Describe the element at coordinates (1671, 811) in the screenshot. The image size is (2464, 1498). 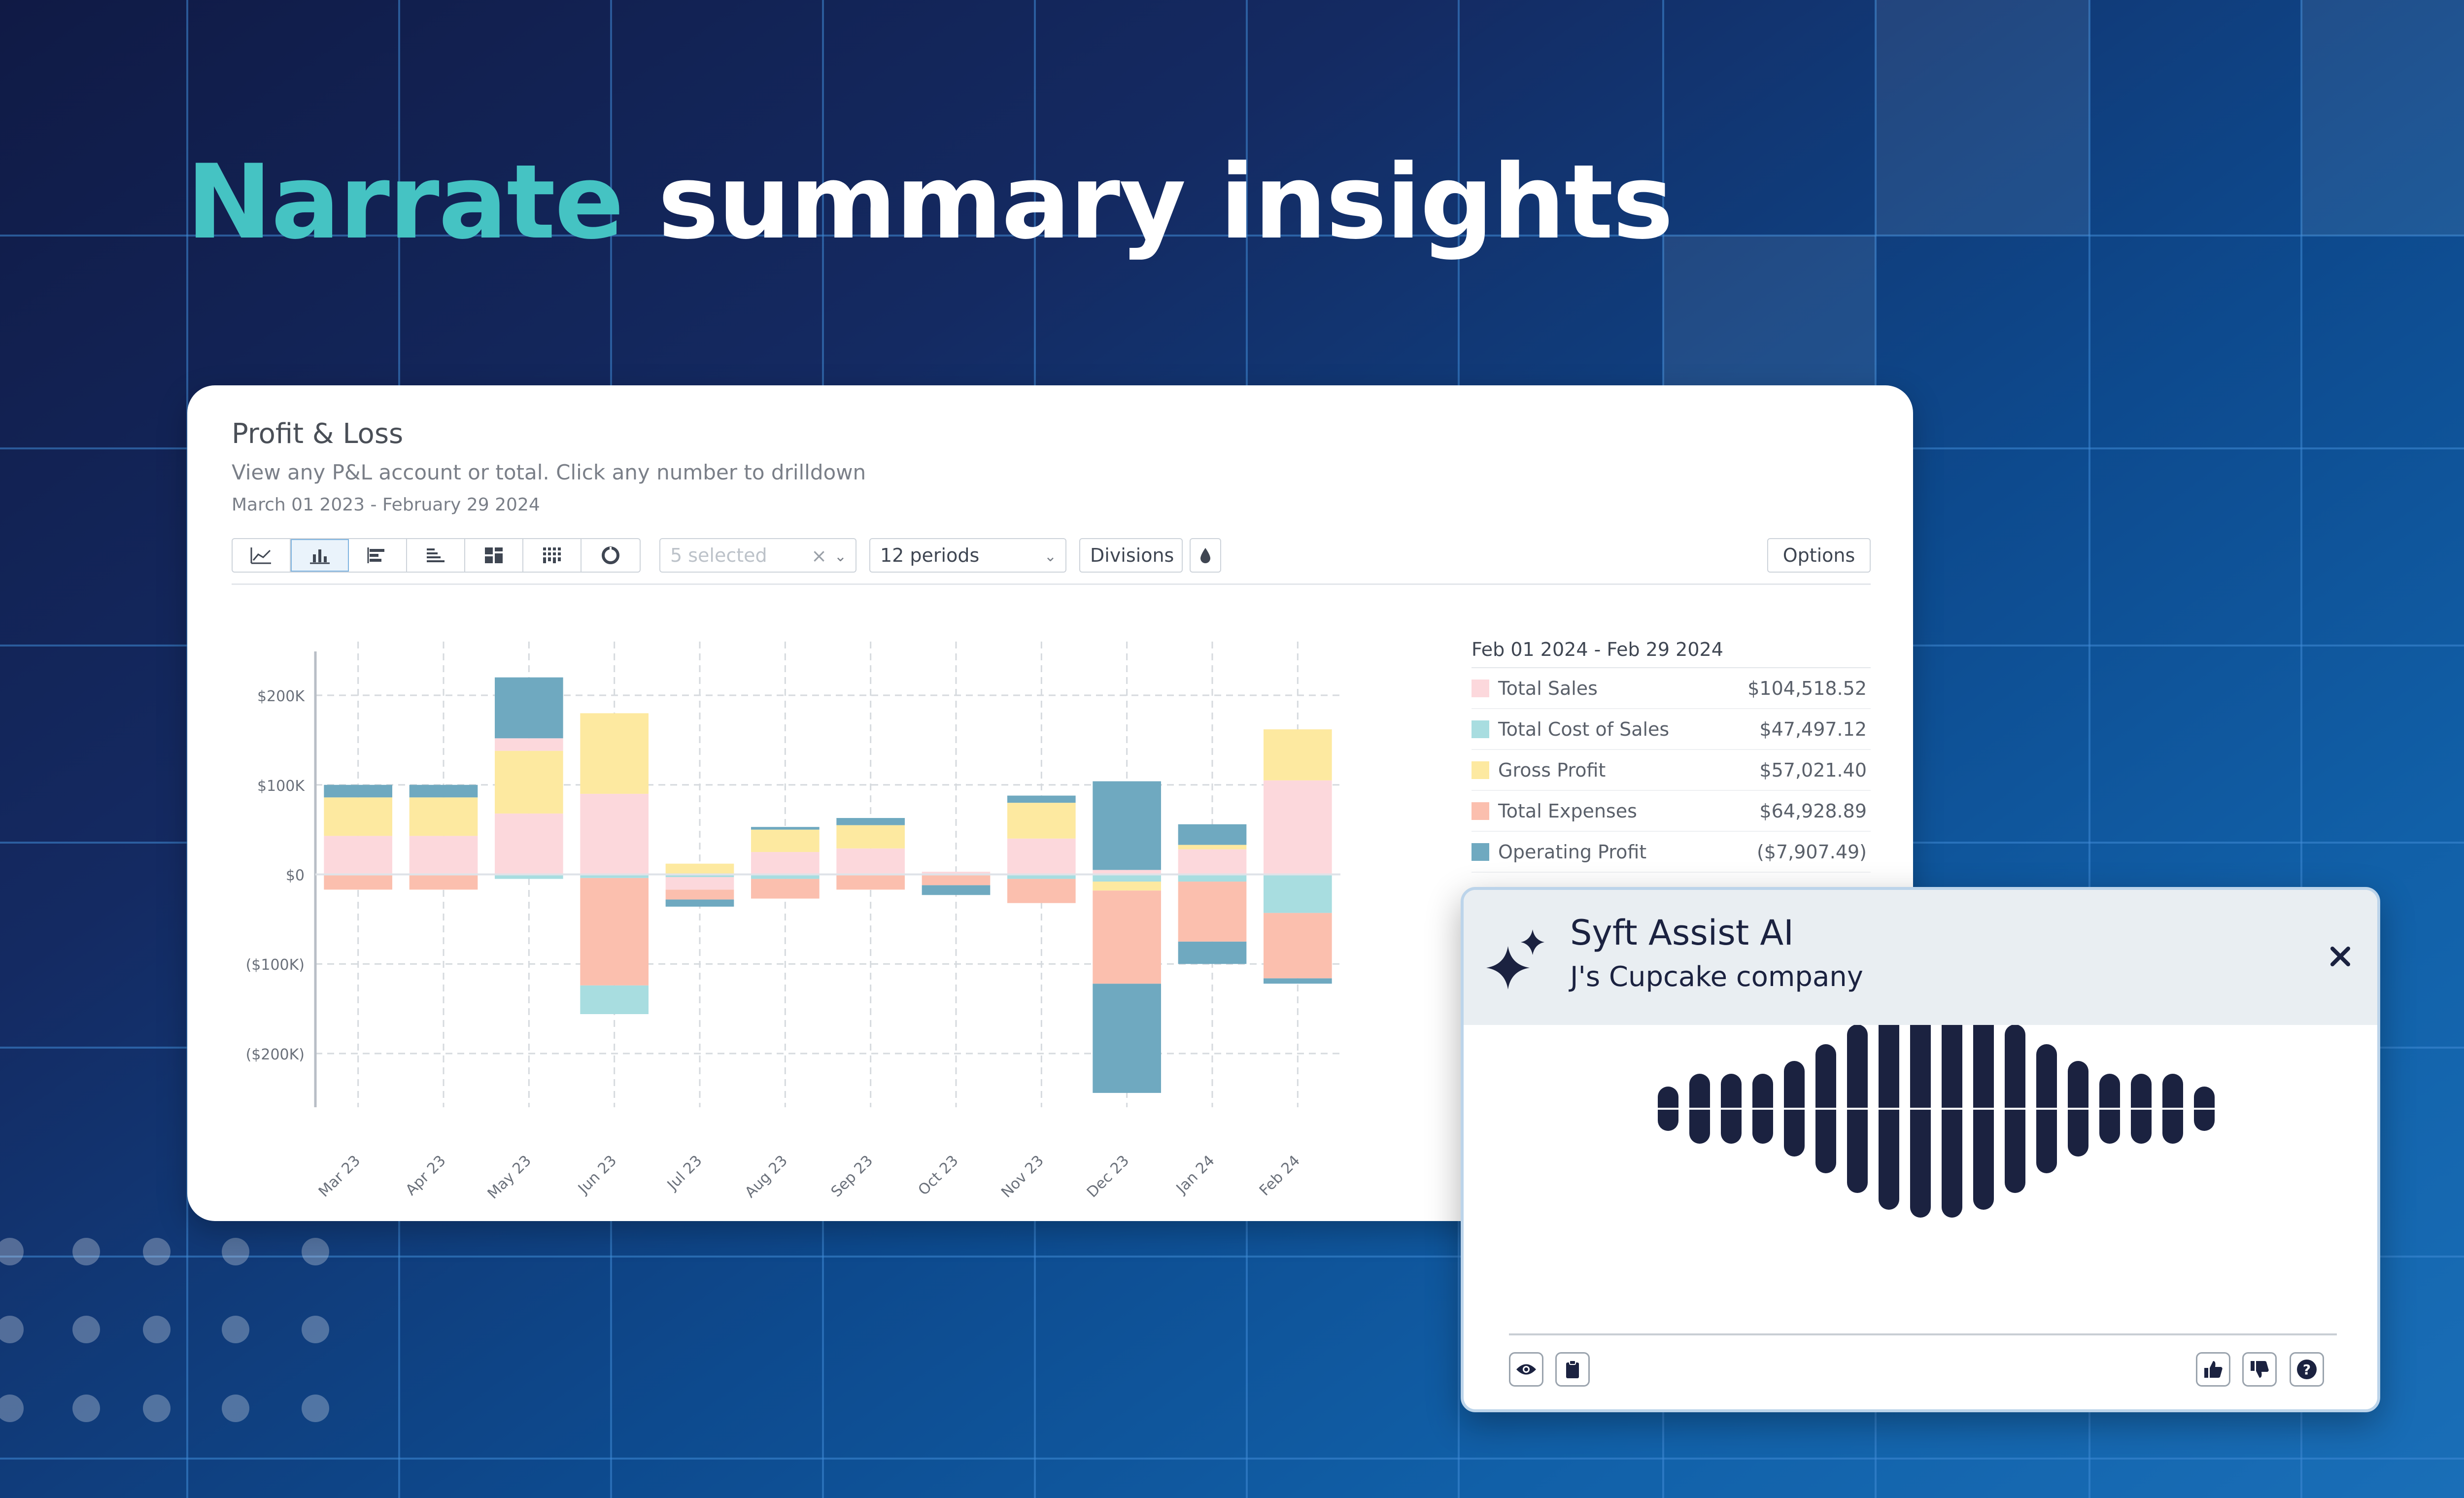
I see `legend-row: Total Expenses $64,928.89` at that location.